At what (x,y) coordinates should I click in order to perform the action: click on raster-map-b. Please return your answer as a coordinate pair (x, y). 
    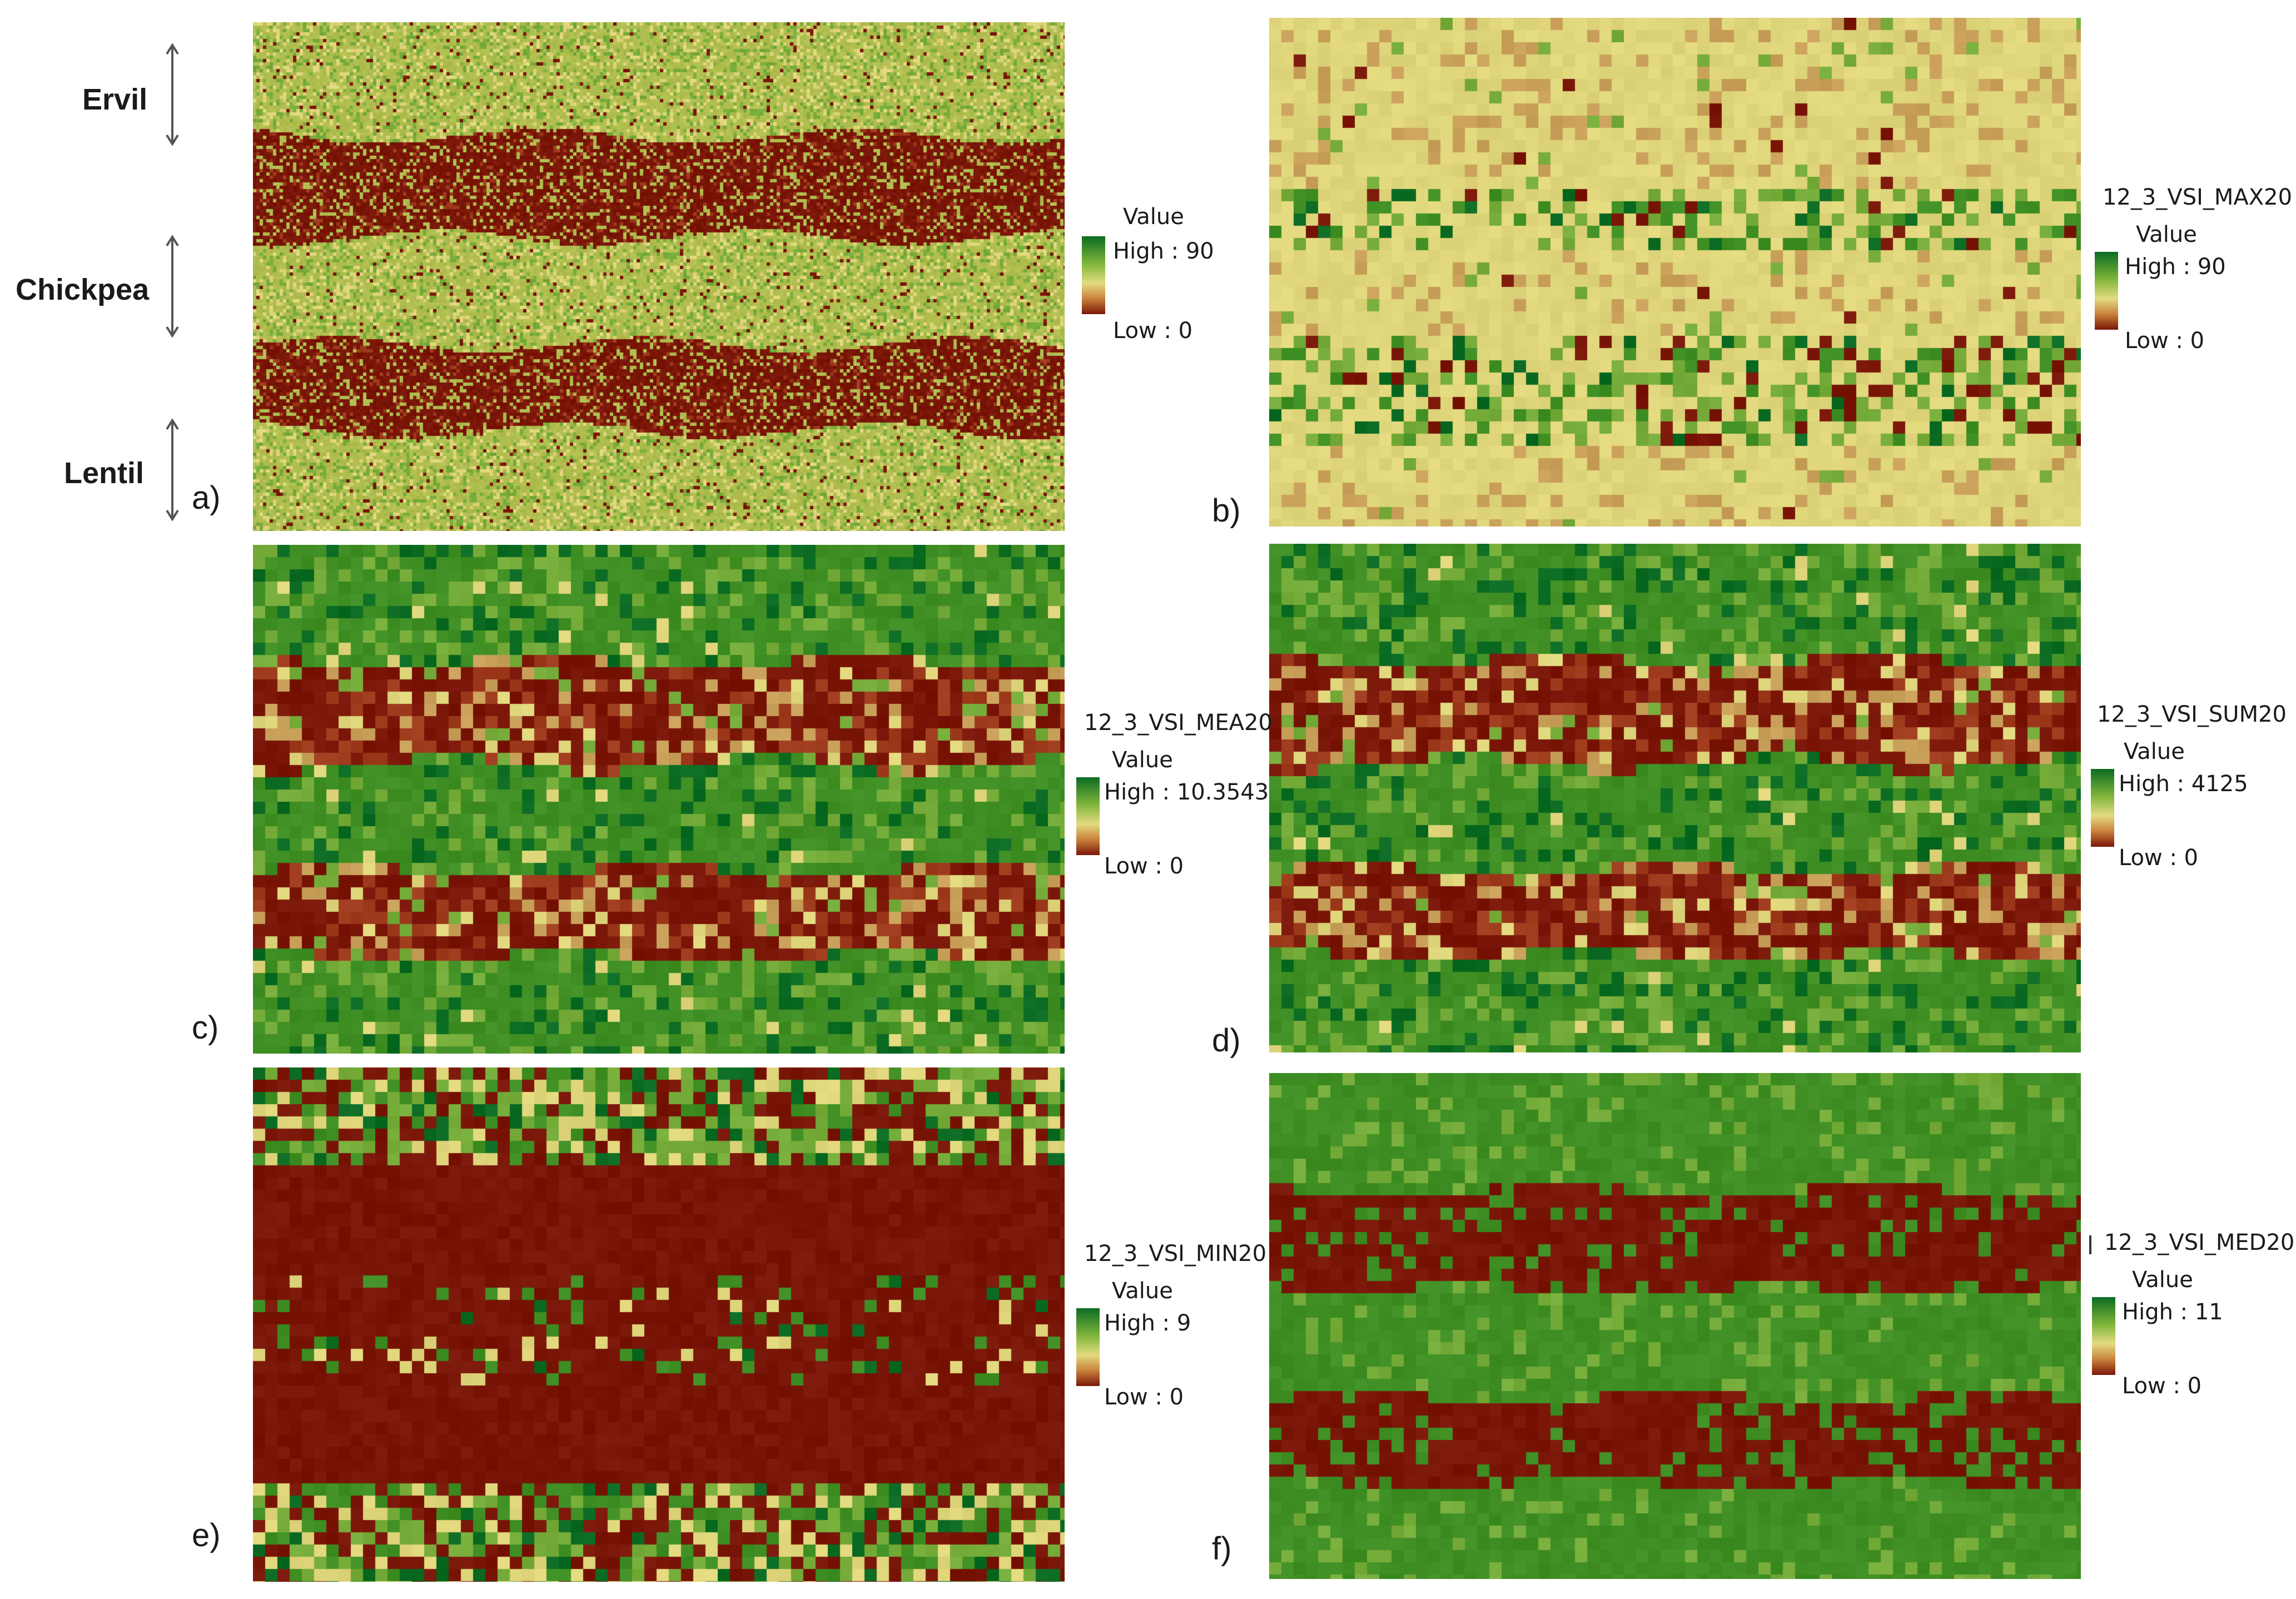
    Looking at the image, I should click on (1675, 272).